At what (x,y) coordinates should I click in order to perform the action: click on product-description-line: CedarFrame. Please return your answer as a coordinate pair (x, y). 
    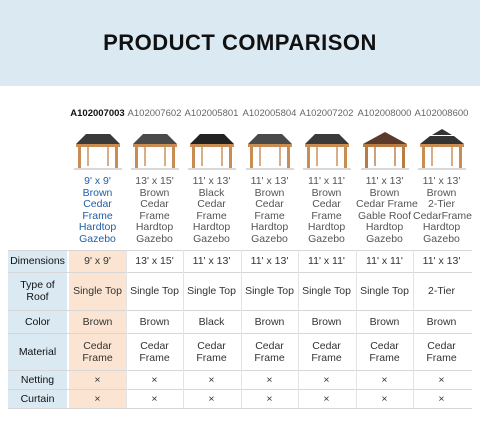
    Looking at the image, I should click on (442, 215).